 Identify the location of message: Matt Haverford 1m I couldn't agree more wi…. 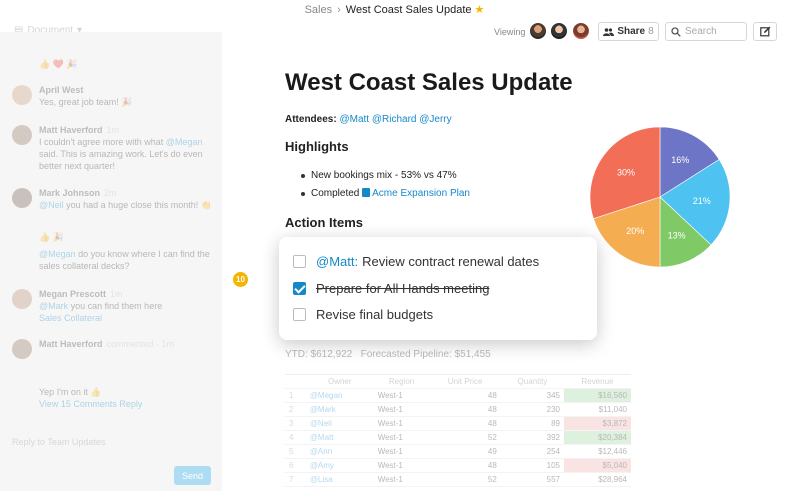
(112, 148).